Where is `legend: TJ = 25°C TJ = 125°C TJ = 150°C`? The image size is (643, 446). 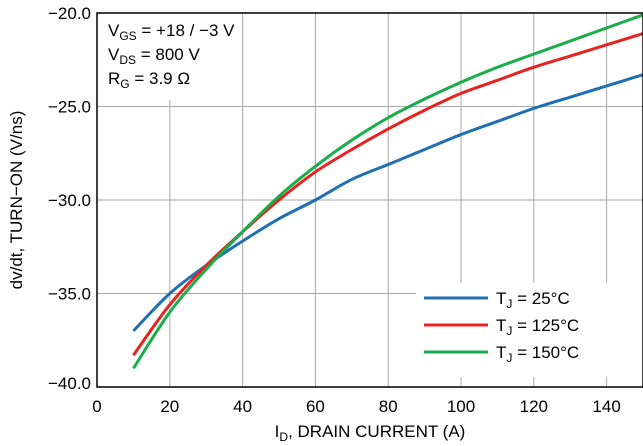 legend: TJ = 25°C TJ = 125°C TJ = 150°C is located at coordinates (529, 330).